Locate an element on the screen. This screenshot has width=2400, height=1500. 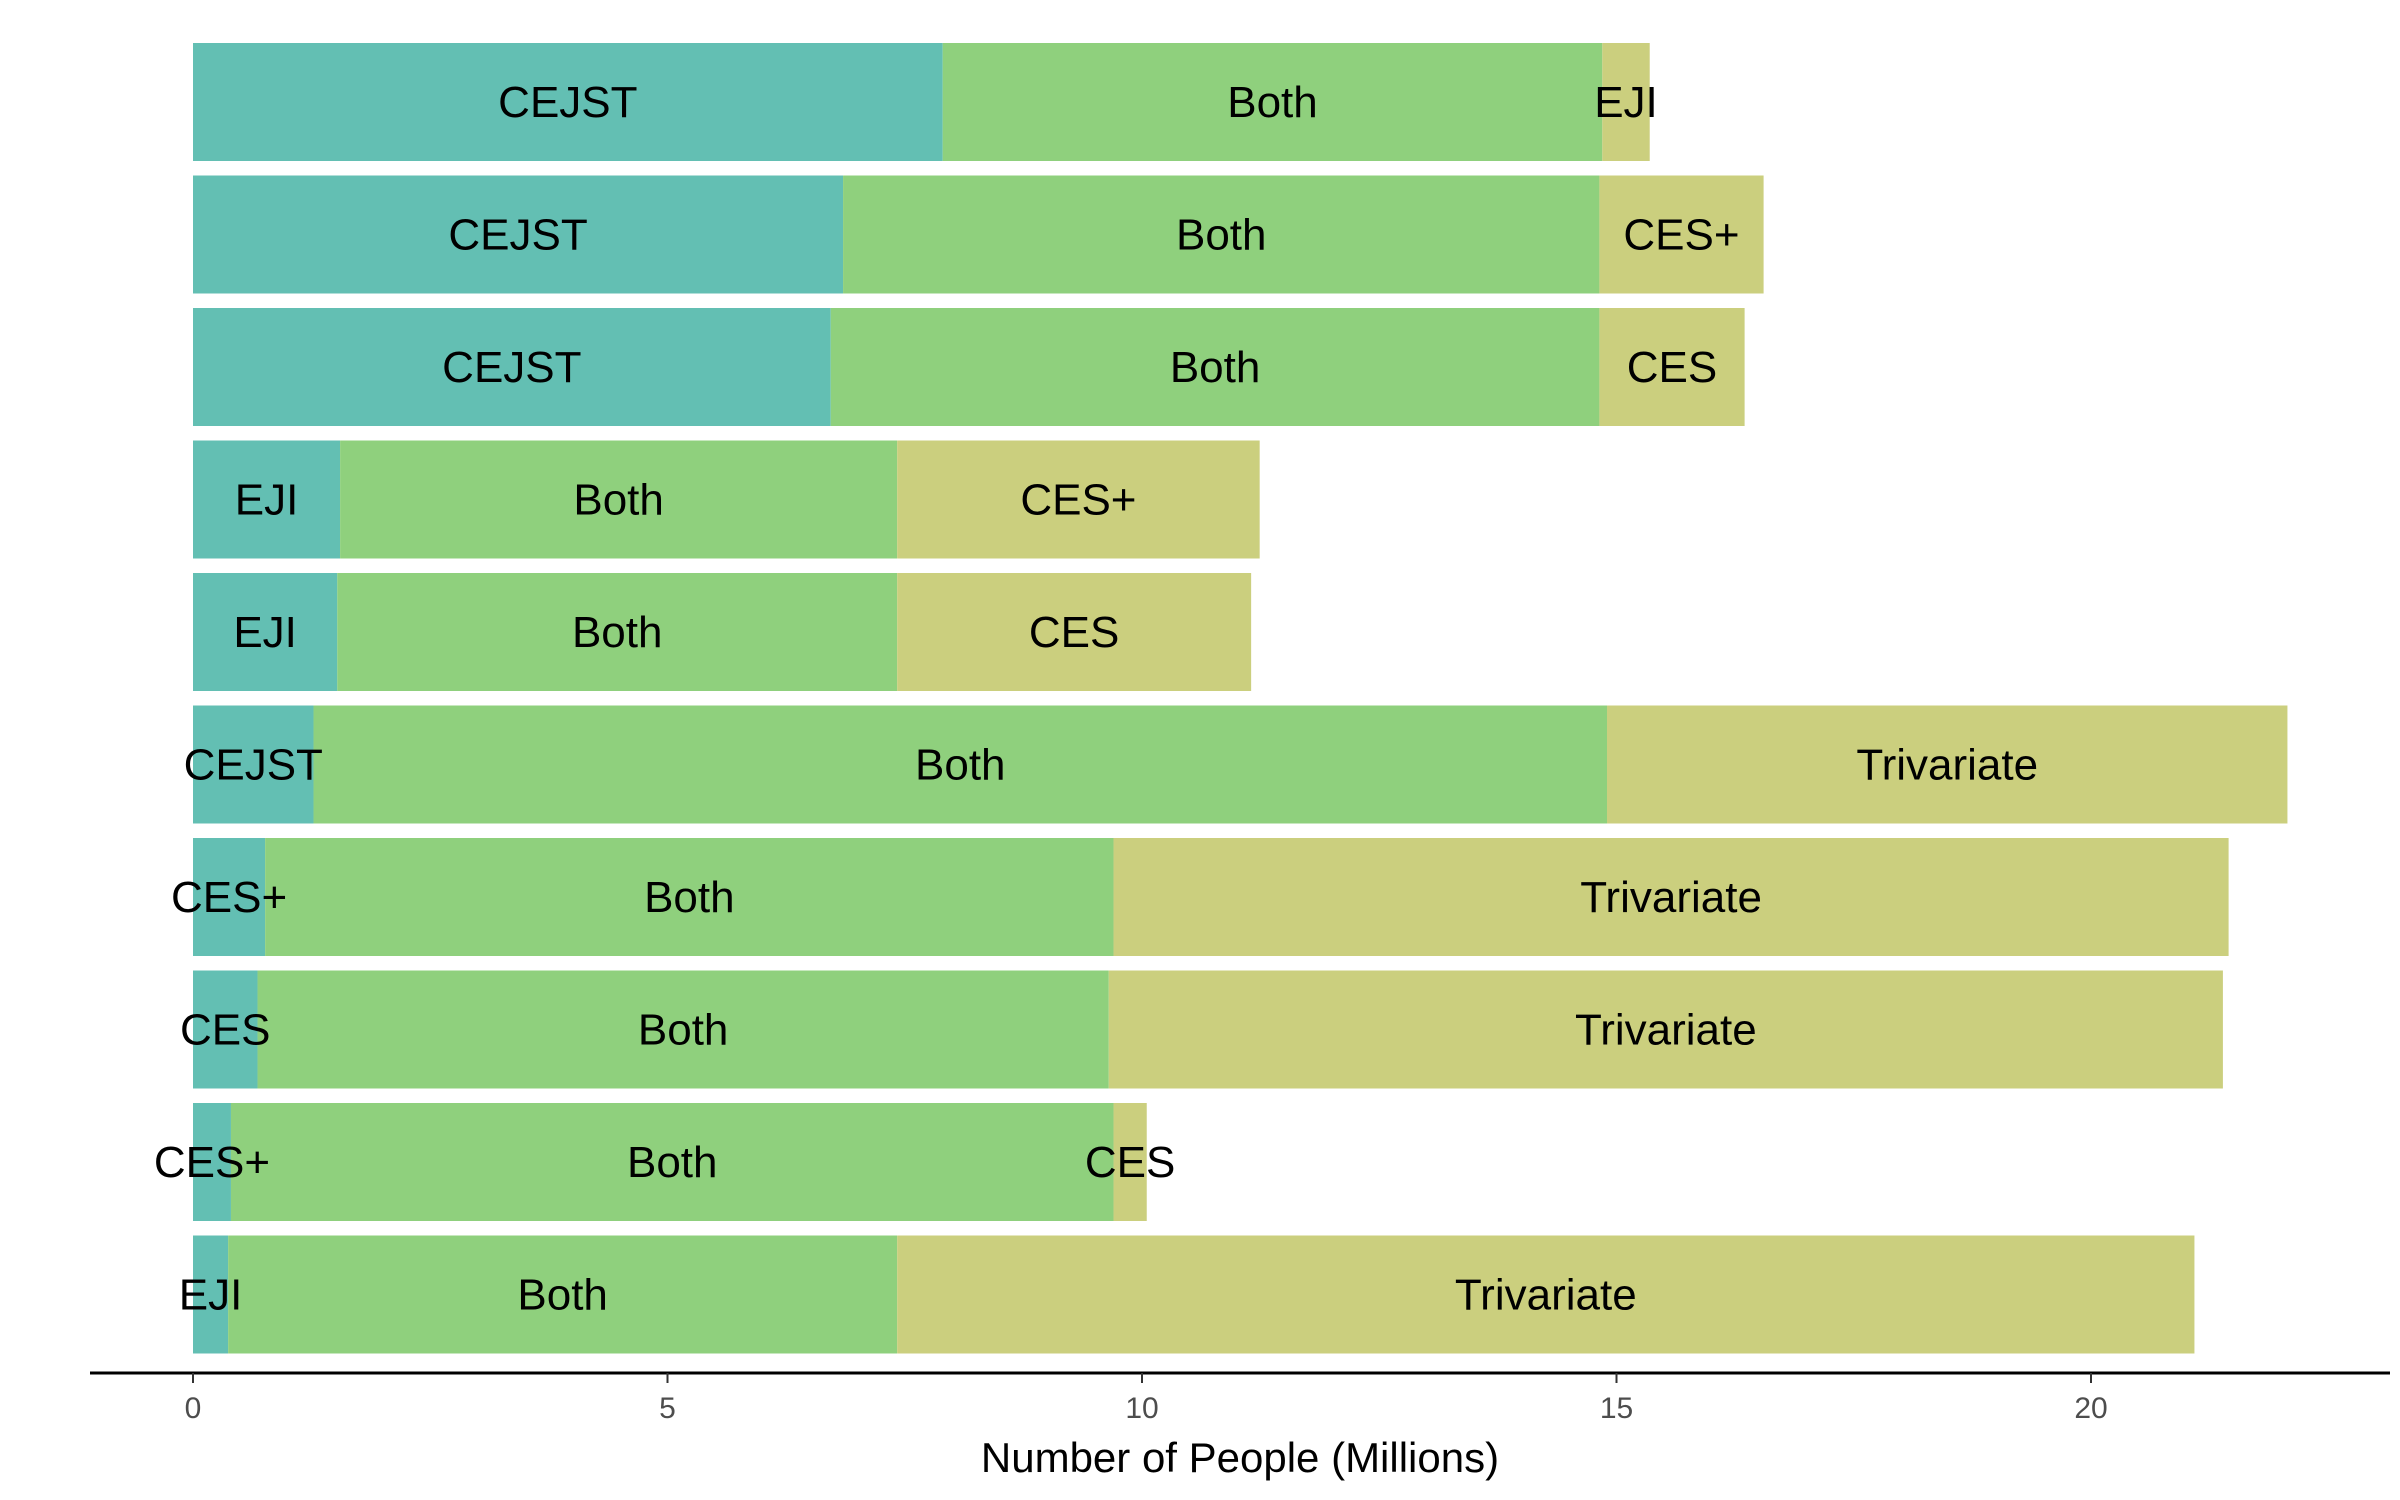
bar-9-segment-both is located at coordinates (672, 1162).